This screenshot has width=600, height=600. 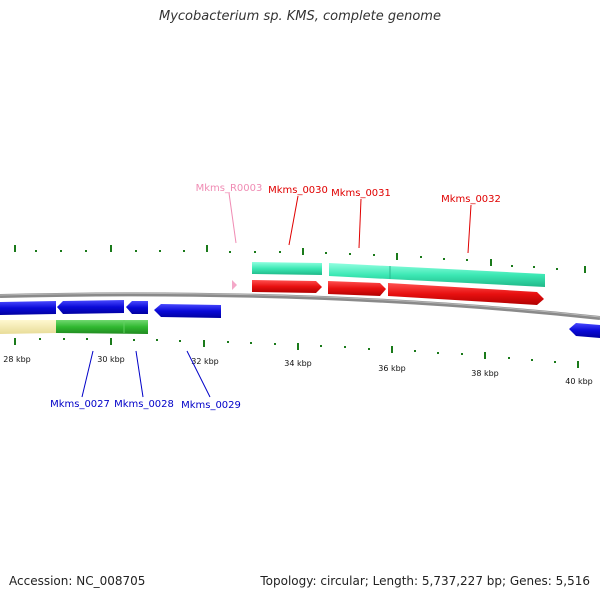 I want to click on bottom-gene-labels: Mkms_0027 Mkms_0028 Mkms_0029, so click(x=145, y=405).